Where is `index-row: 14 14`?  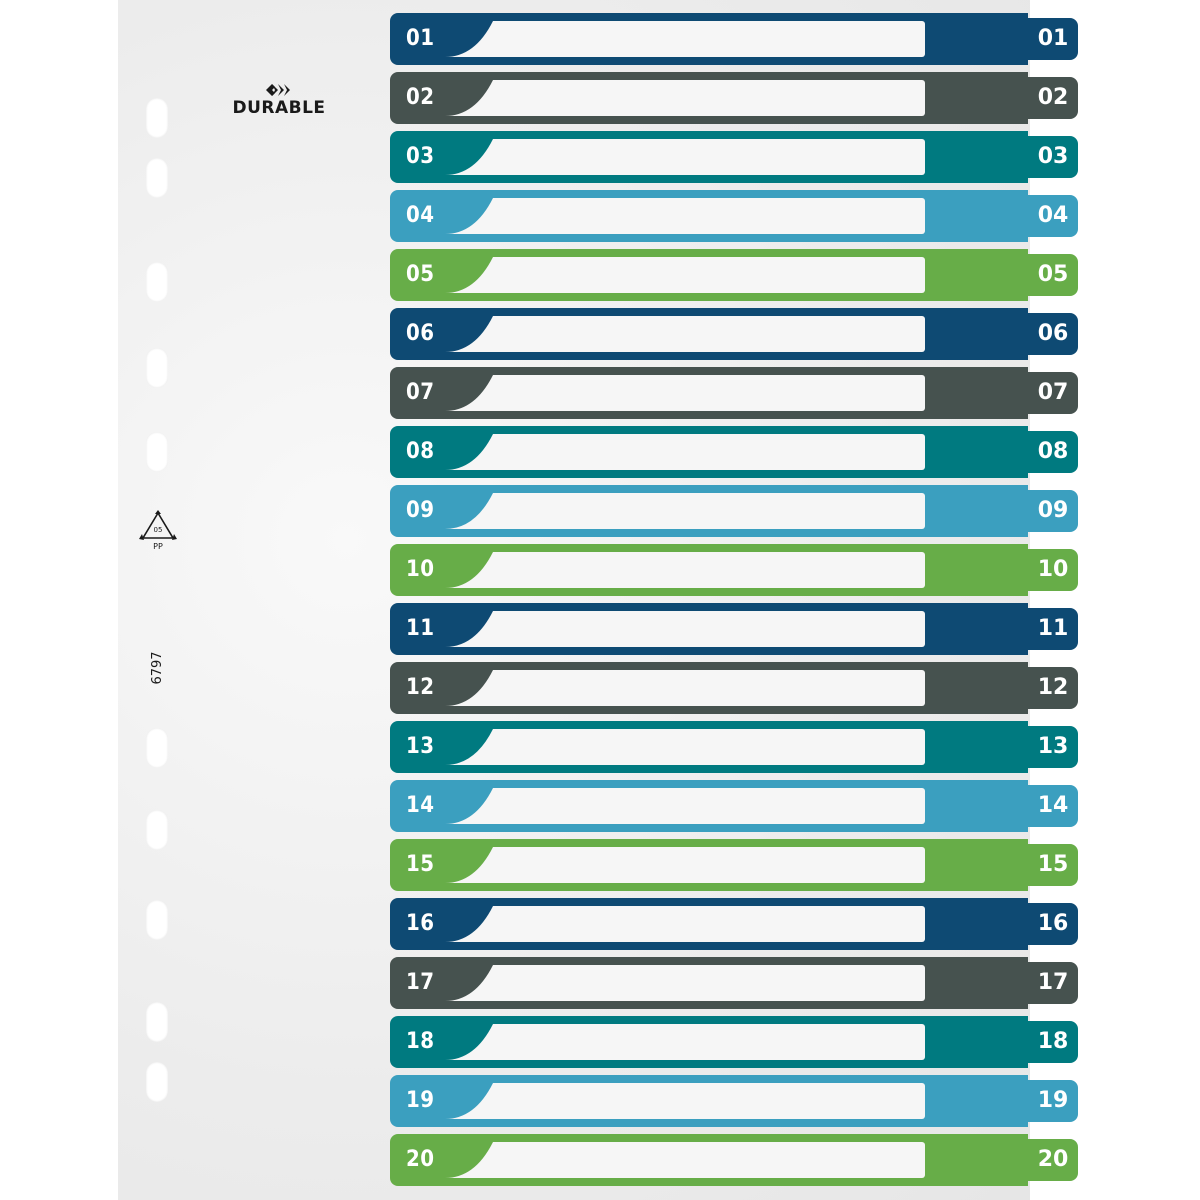
index-row: 14 14 is located at coordinates (734, 806).